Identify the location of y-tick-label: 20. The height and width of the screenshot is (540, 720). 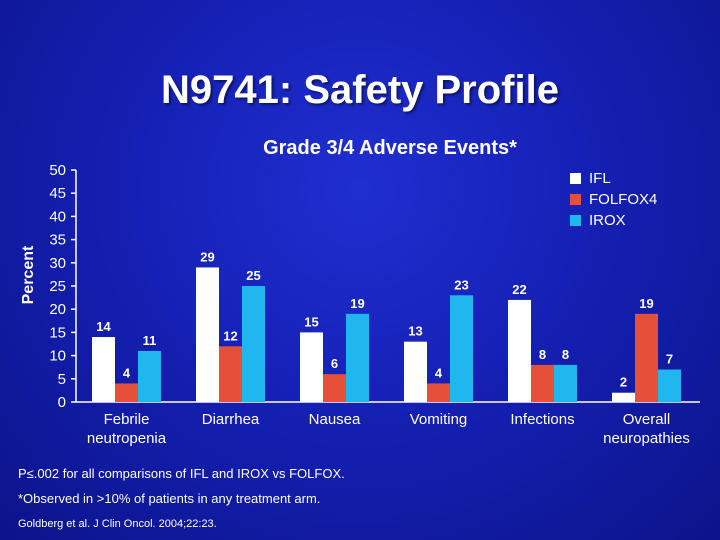
(57, 309).